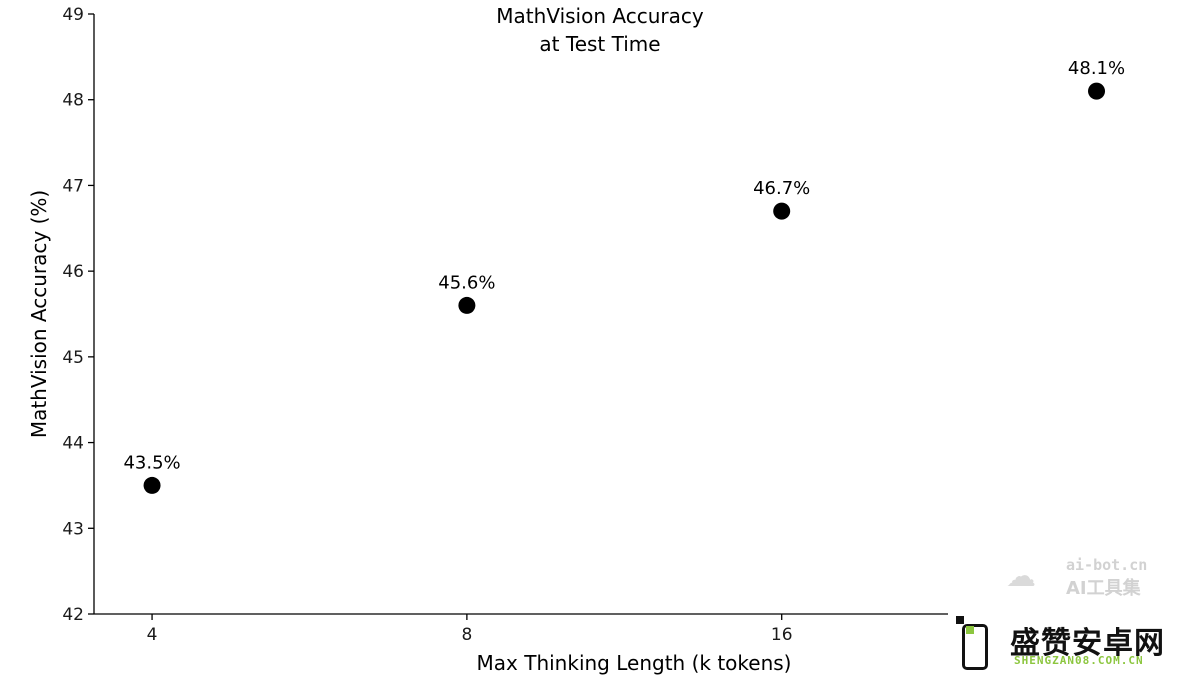 The image size is (1200, 675). I want to click on x-axis-ticks: 4 8 16, so click(470, 629).